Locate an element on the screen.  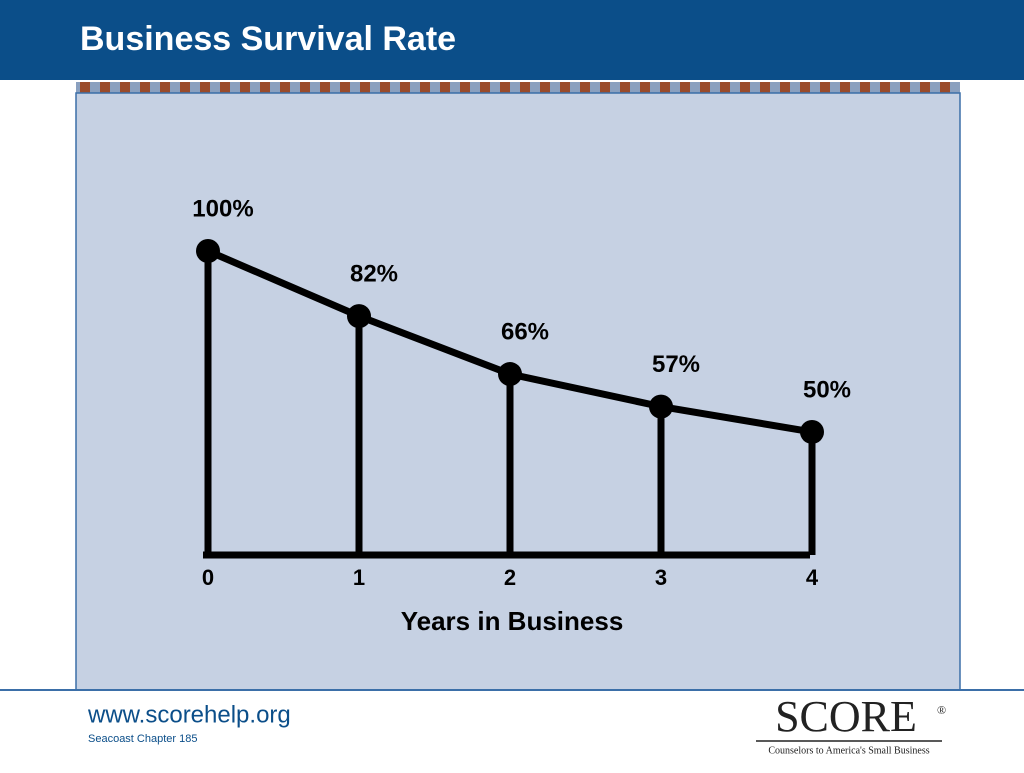
footer-chapter: Seacoast Chapter 185 is located at coordinates (142, 739).